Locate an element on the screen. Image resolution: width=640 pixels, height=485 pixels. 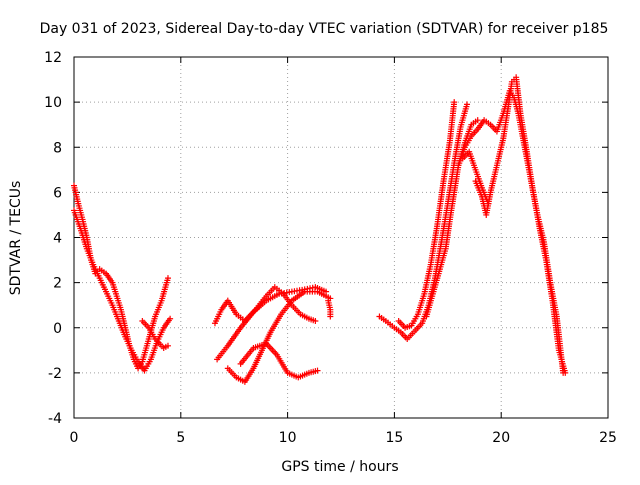
y-tick-label: 10 is located at coordinates (53, 103).